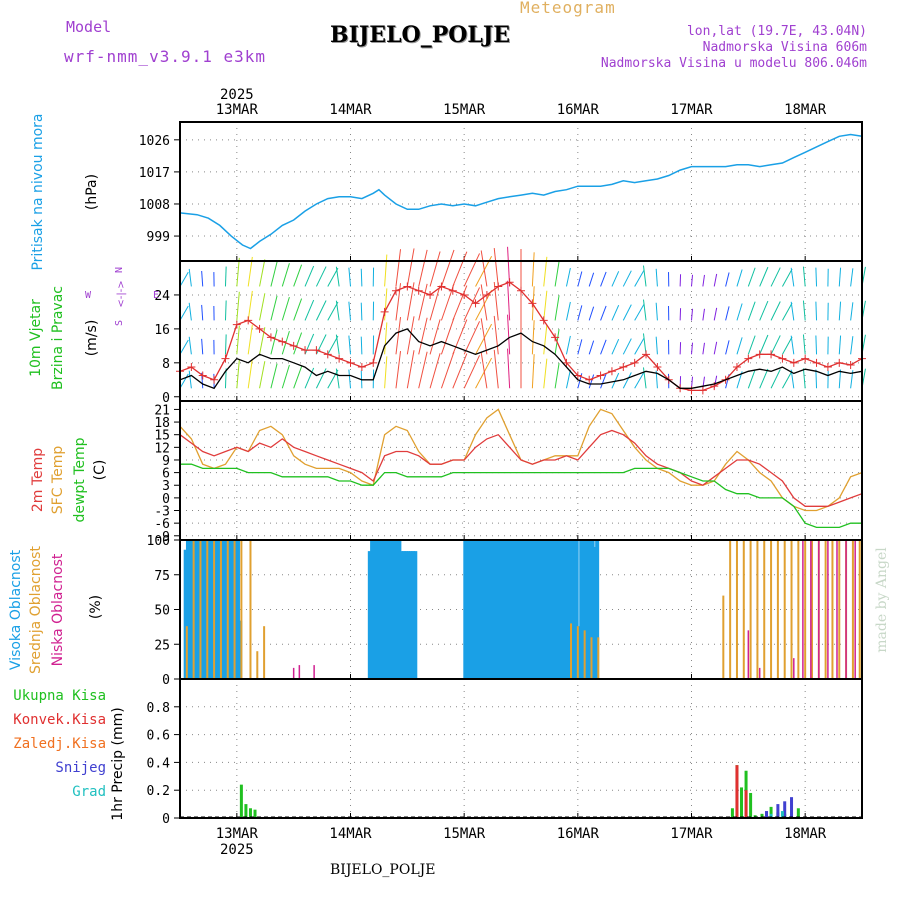 The width and height of the screenshot is (900, 900). I want to click on x-tick-label-top: 17MAR, so click(691, 110).